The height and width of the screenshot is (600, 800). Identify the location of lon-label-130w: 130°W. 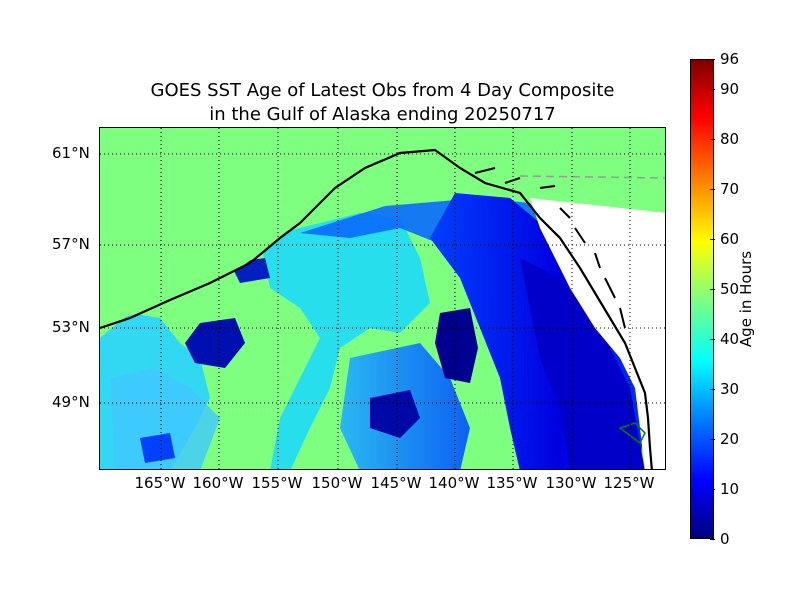
(571, 483).